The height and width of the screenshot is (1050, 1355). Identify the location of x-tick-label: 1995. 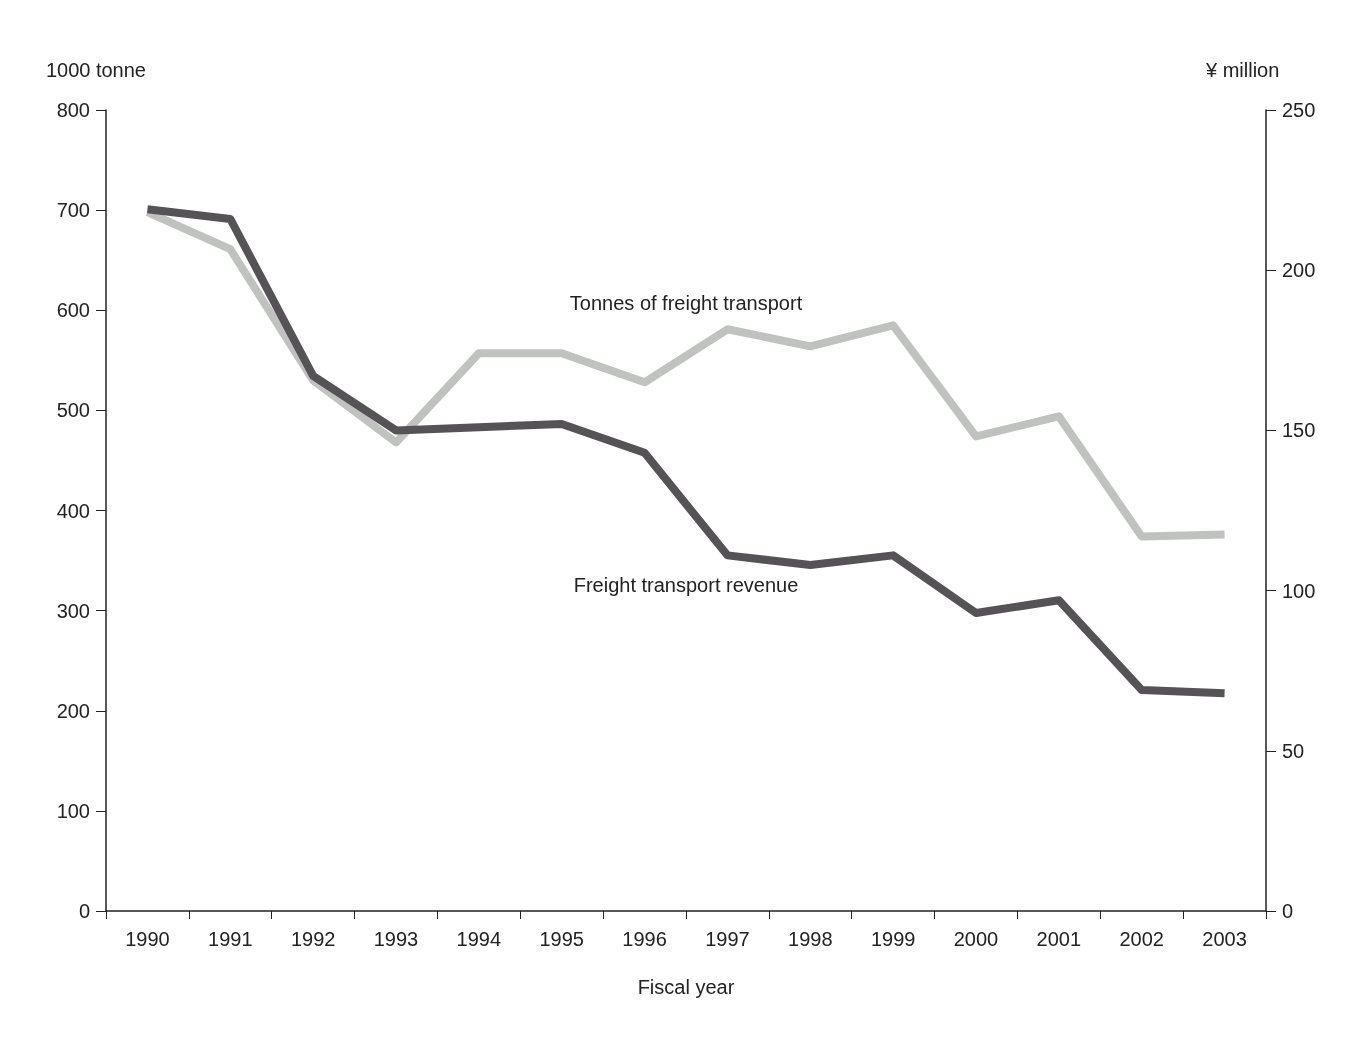
(561, 939).